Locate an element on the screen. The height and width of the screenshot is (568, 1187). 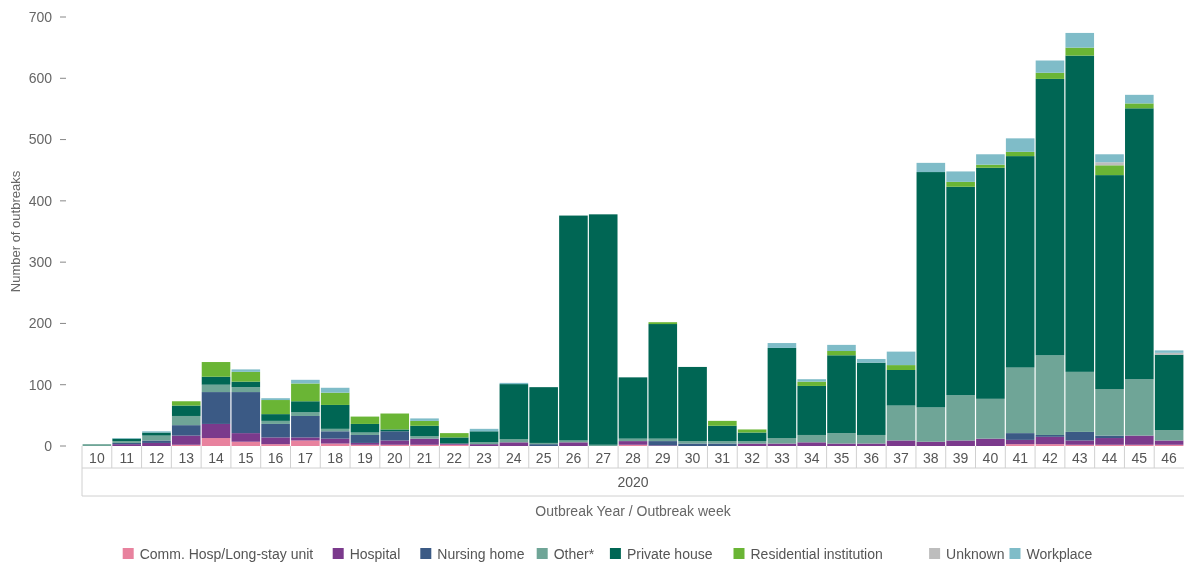
x-tick-label: 26 is located at coordinates (573, 457).